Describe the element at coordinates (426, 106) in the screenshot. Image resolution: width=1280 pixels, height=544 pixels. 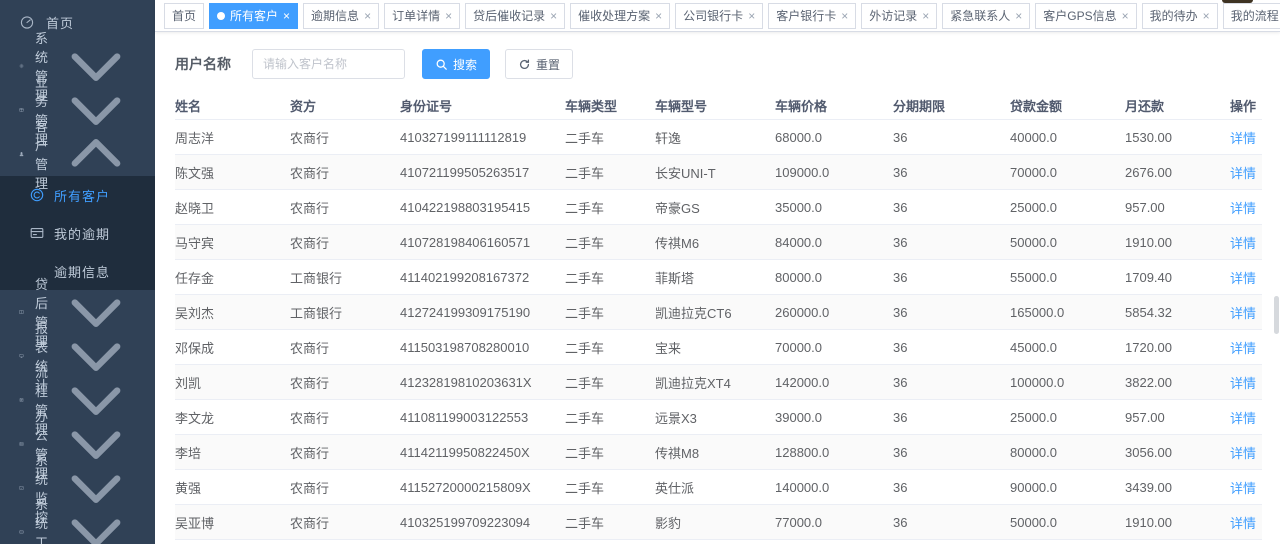
I see `column-header-2: 身份证号` at that location.